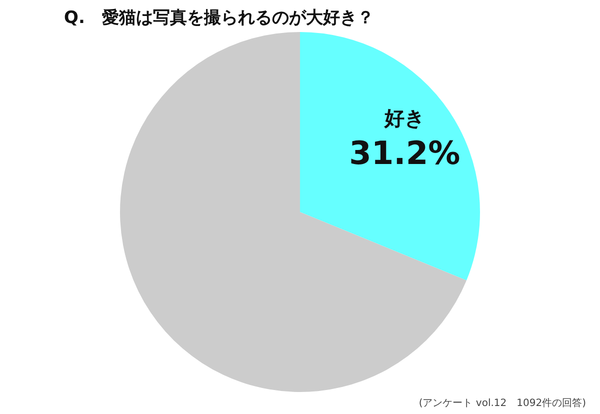 The height and width of the screenshot is (414, 600). Describe the element at coordinates (502, 403) in the screenshot. I see `text: (アンケート vol.12 1092件の回答)` at that location.